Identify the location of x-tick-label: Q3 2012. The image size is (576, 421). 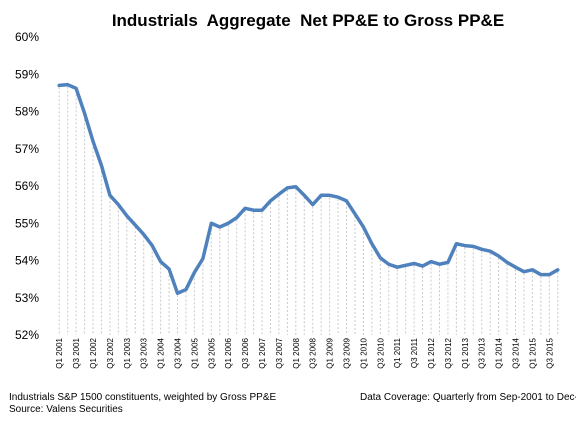
(448, 352).